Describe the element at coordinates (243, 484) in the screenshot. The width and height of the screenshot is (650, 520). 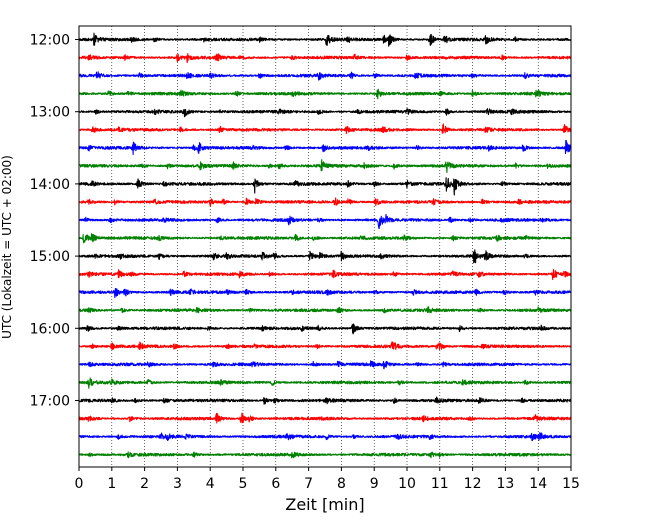
I see `x-tick-label: 5` at that location.